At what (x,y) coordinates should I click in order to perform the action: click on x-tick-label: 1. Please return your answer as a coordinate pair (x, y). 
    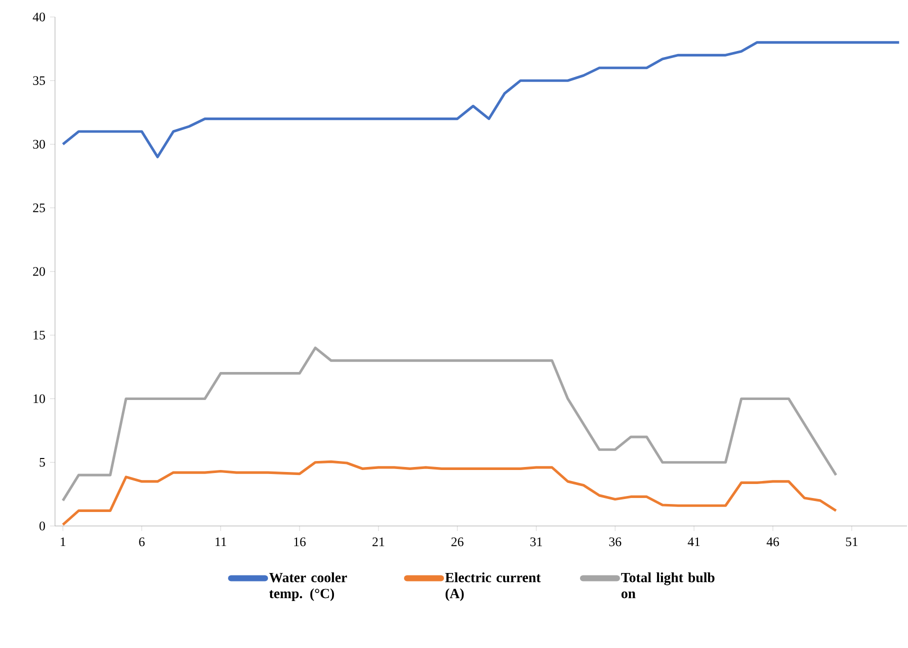
    Looking at the image, I should click on (63, 542).